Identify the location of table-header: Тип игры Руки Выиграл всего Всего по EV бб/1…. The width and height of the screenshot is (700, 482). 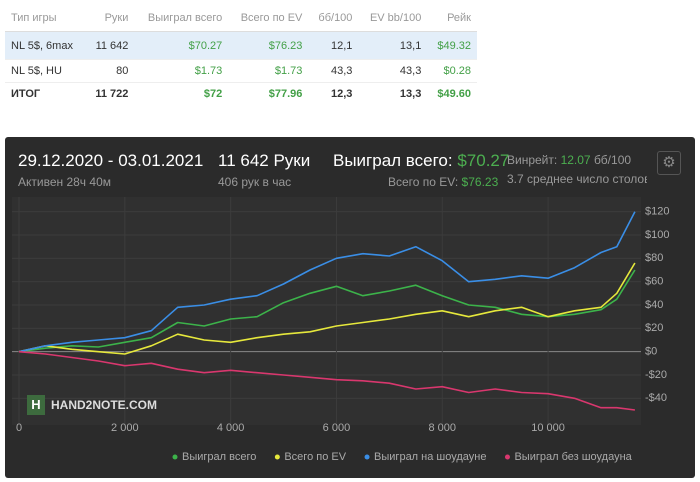
(241, 18).